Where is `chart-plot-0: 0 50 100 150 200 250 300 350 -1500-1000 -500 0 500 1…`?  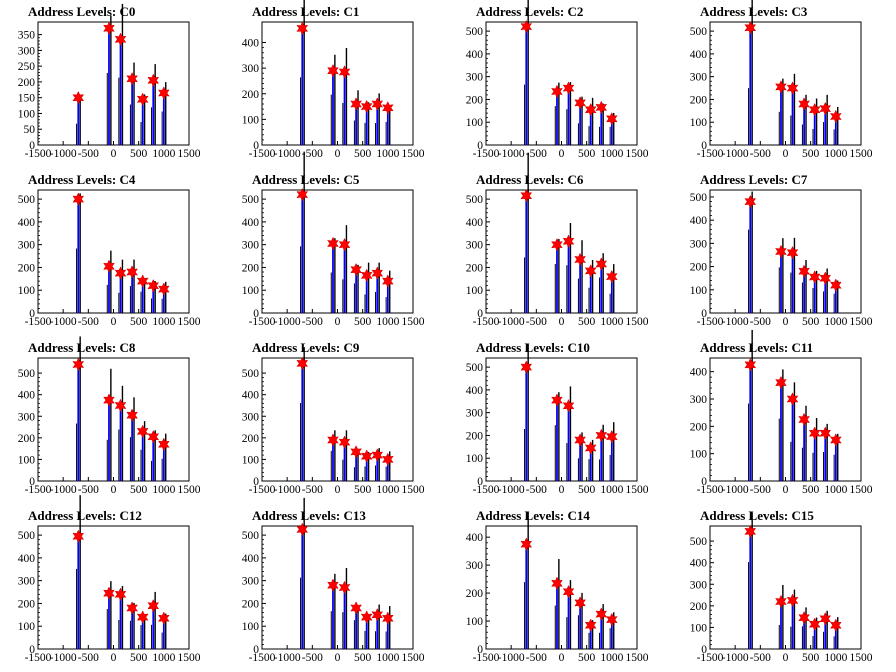 chart-plot-0: 0 50 100 150 200 250 300 350 -1500-1000 -500 0 500 1… is located at coordinates (109, 81).